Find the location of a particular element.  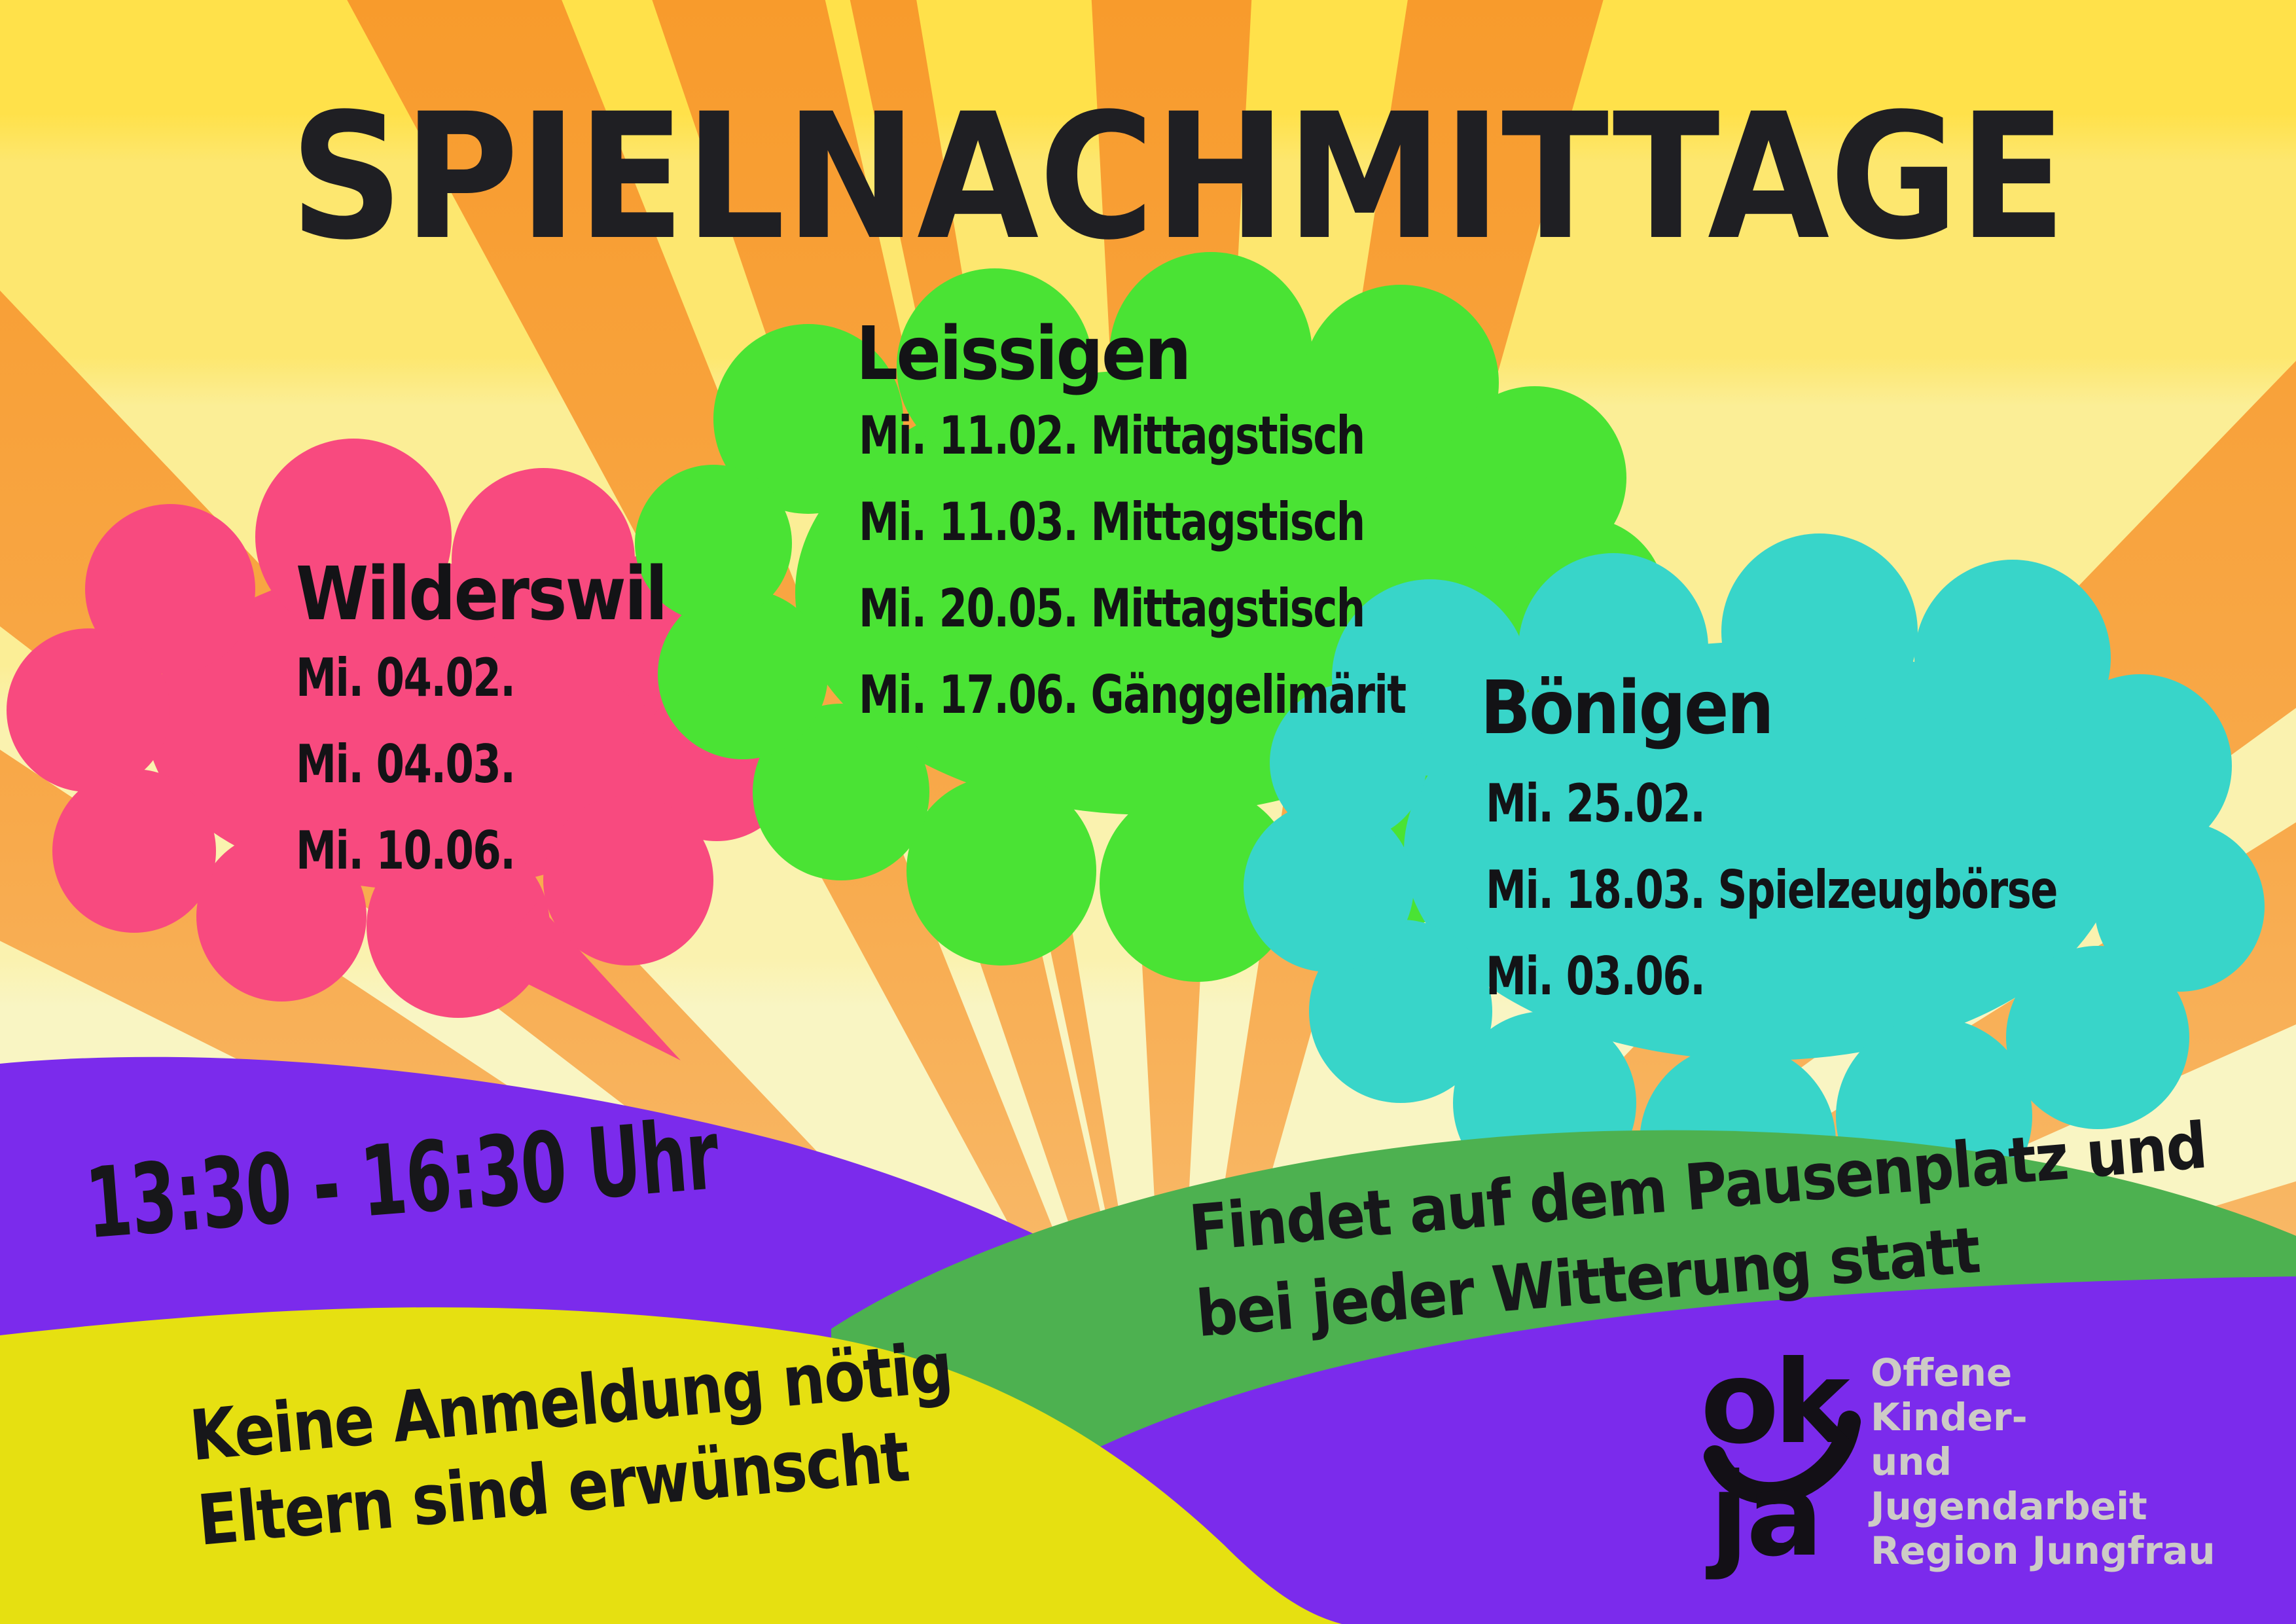

title-banner: SPIELNACHMITTAGE is located at coordinates (1178, 177).